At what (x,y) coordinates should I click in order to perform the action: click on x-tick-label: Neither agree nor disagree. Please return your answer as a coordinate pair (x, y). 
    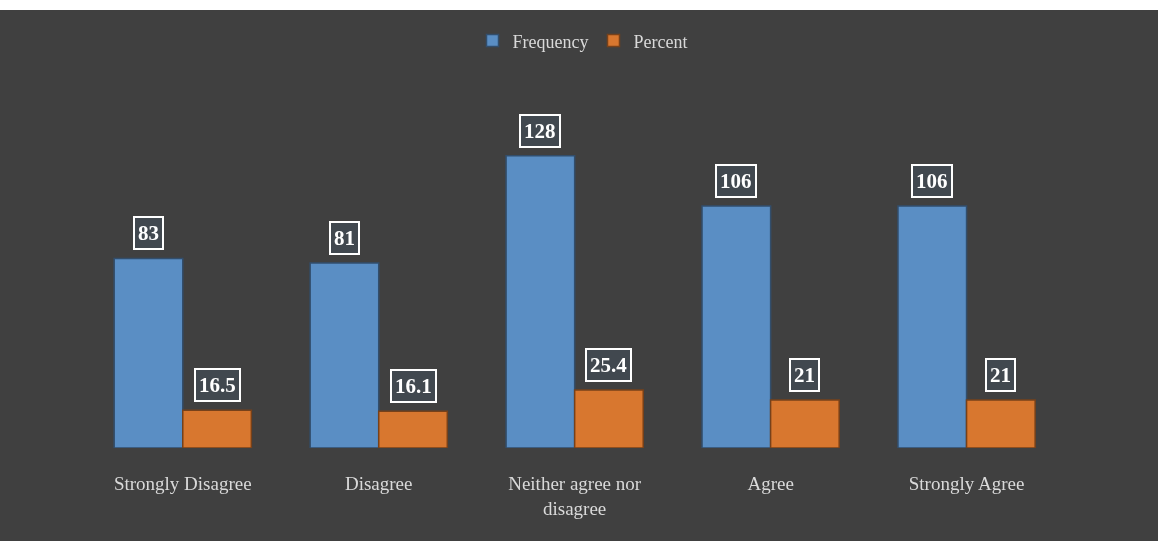
    Looking at the image, I should click on (575, 496).